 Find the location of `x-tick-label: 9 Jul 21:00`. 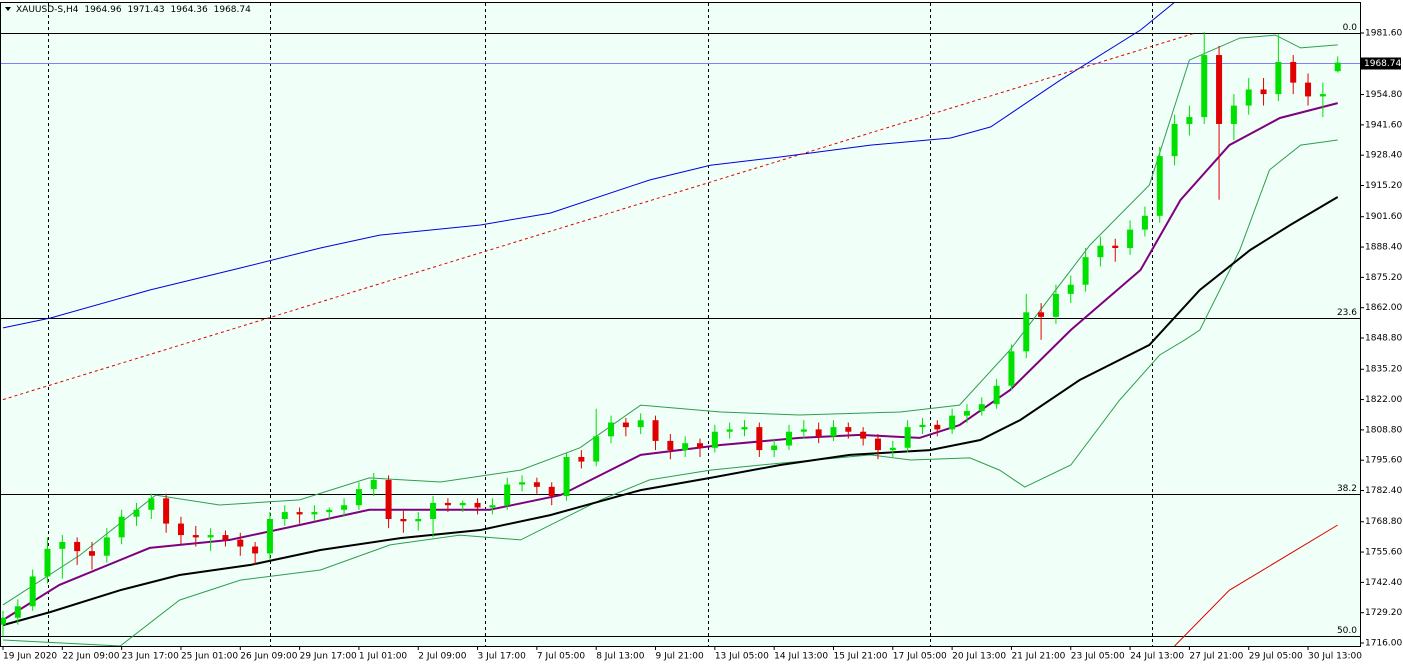

x-tick-label: 9 Jul 21:00 is located at coordinates (680, 657).